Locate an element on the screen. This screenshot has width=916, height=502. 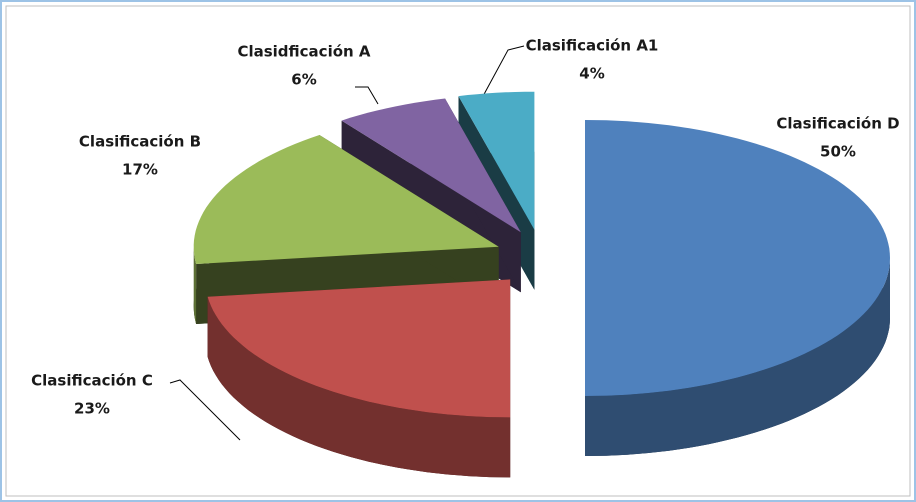
category-label: Clasidficación A is located at coordinates (303, 52).